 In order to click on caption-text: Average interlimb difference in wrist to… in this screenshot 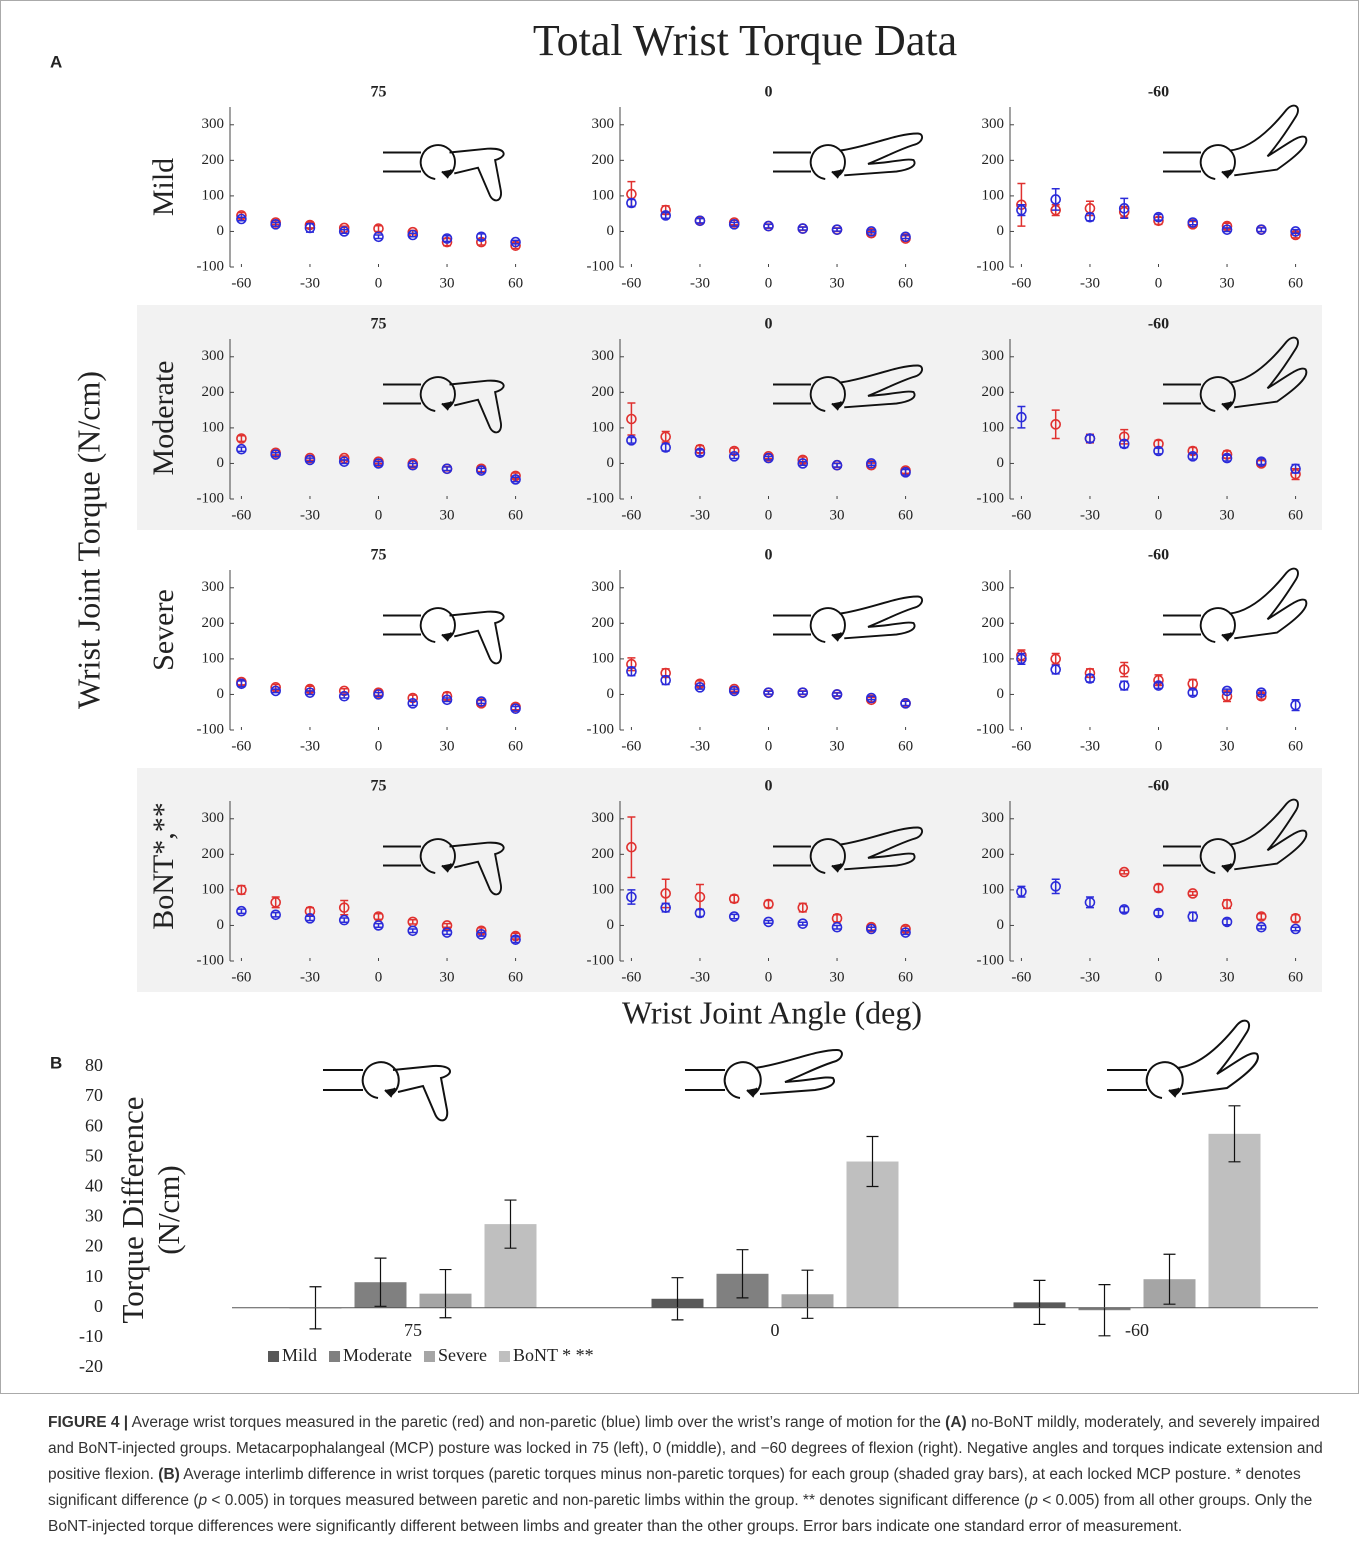, I will do `click(674, 1487)`.